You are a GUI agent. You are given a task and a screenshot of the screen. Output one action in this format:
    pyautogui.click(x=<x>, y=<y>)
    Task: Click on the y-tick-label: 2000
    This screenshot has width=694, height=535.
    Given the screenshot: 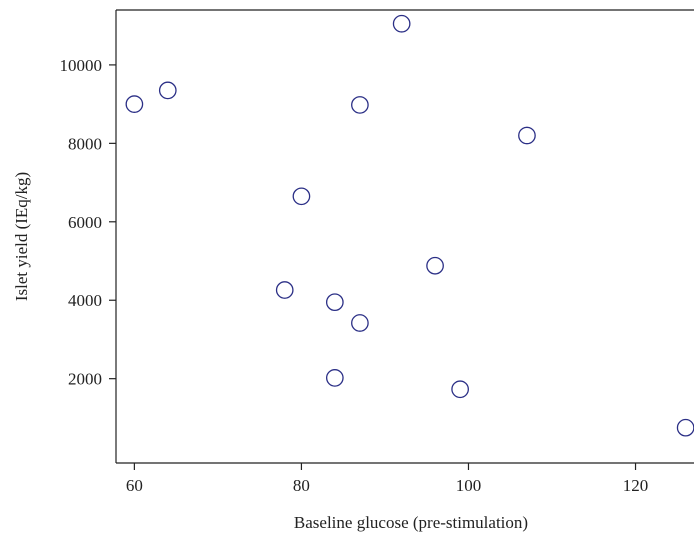 What is the action you would take?
    pyautogui.click(x=85, y=379)
    